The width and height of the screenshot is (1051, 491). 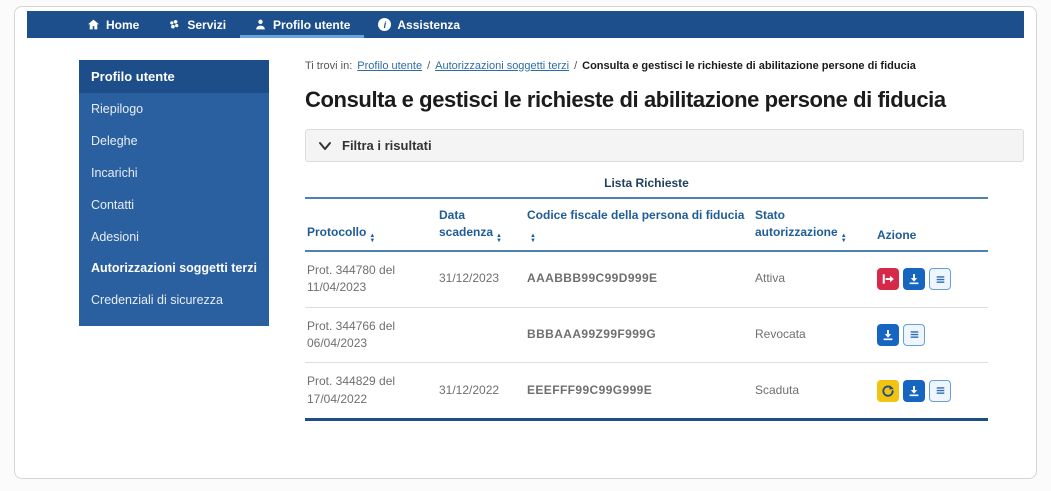 What do you see at coordinates (814, 392) in the screenshot?
I see `cell-stato: Scaduta` at bounding box center [814, 392].